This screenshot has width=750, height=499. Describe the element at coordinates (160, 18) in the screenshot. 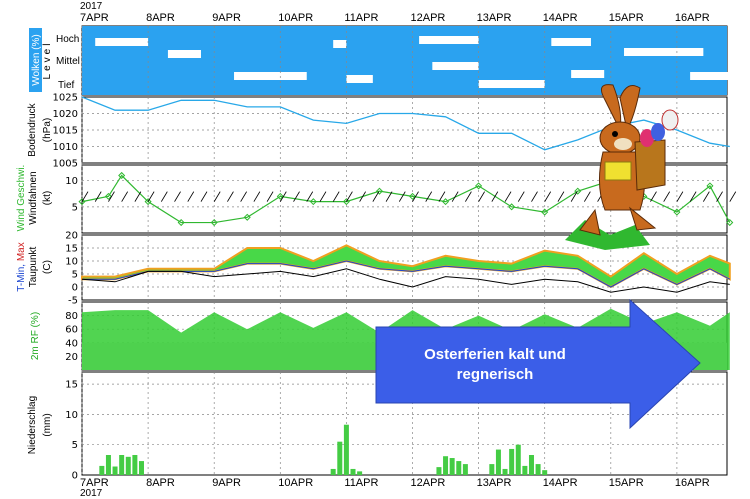

I see `date-label-top: 8APR` at that location.